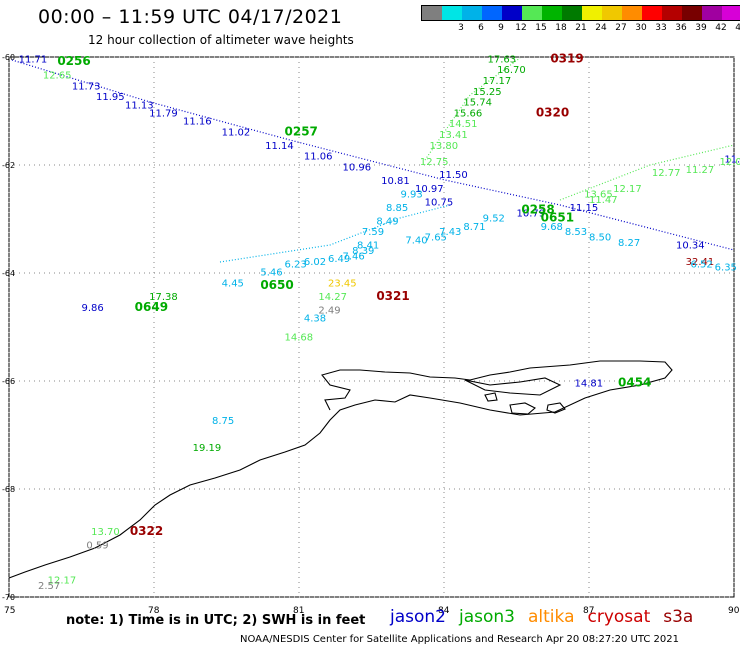 This screenshot has height=650, width=740. I want to click on wave-height-label: 8.50, so click(600, 238).